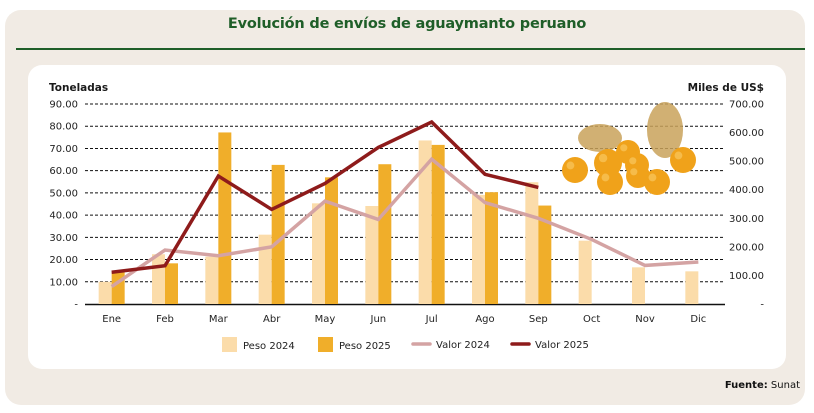 This screenshot has width=814, height=413. What do you see at coordinates (378, 319) in the screenshot?
I see `x-tick-label: Jun` at bounding box center [378, 319].